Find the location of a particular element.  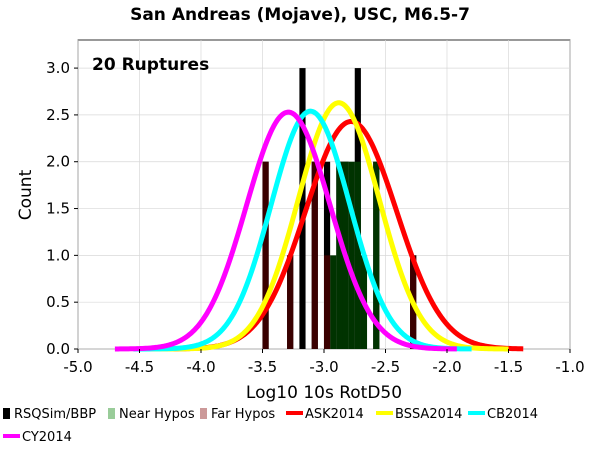

legend-item-far-hypos: Far Hypos is located at coordinates (237, 414).